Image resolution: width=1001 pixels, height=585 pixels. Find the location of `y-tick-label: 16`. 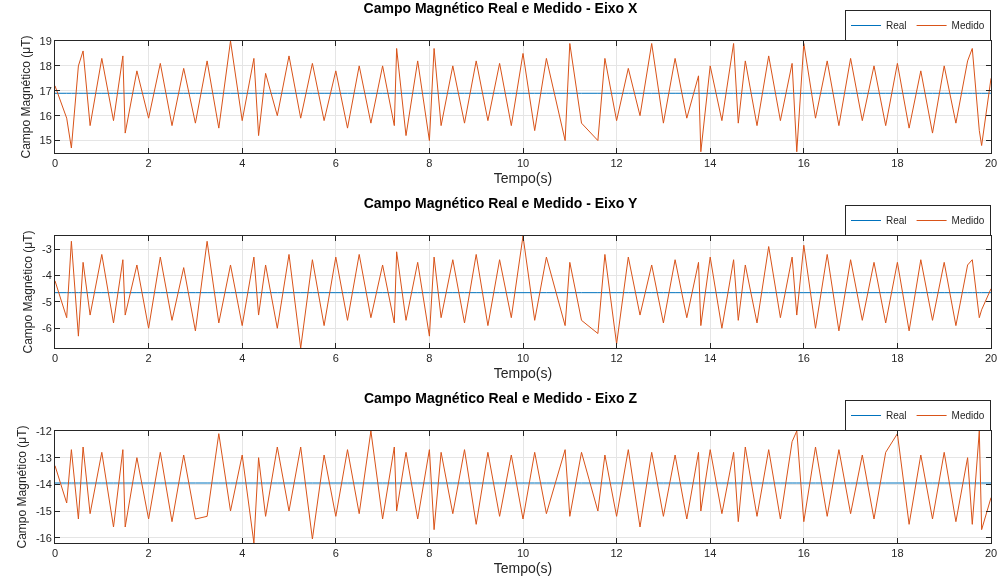

y-tick-label: 16 is located at coordinates (45, 115).